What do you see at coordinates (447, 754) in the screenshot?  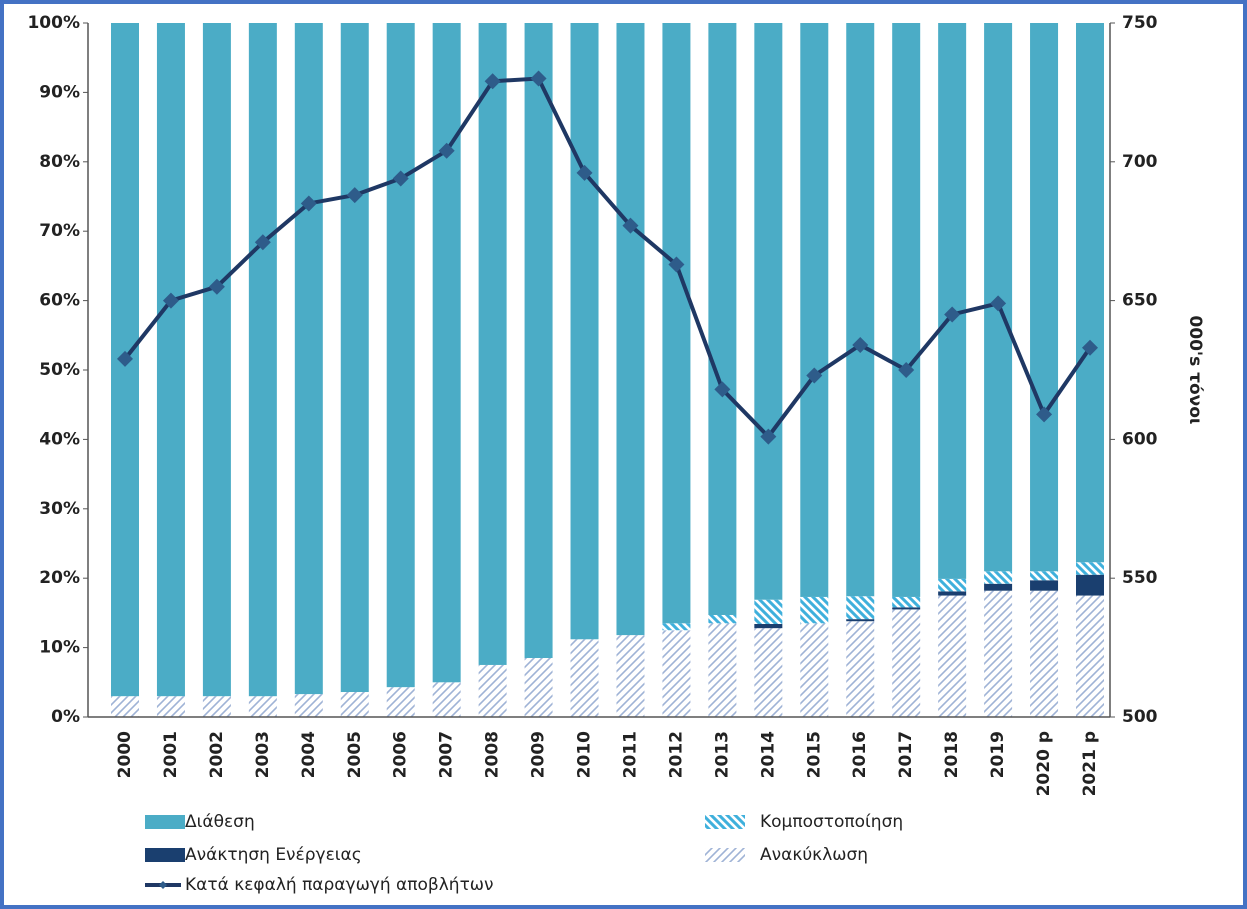 I see `x-tick-label: 2007` at bounding box center [447, 754].